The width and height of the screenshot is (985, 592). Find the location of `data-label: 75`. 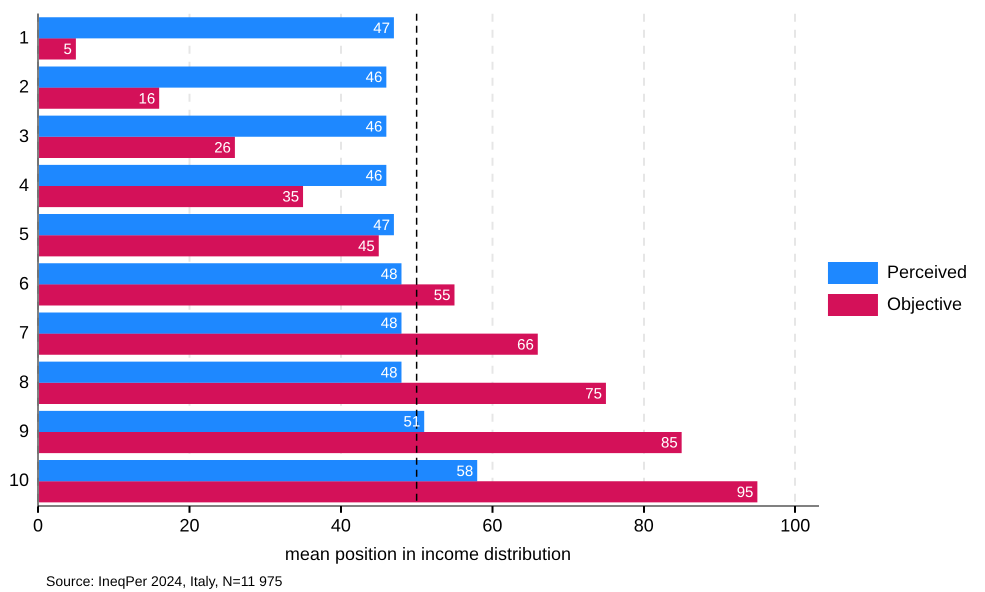

data-label: 75 is located at coordinates (593, 394).